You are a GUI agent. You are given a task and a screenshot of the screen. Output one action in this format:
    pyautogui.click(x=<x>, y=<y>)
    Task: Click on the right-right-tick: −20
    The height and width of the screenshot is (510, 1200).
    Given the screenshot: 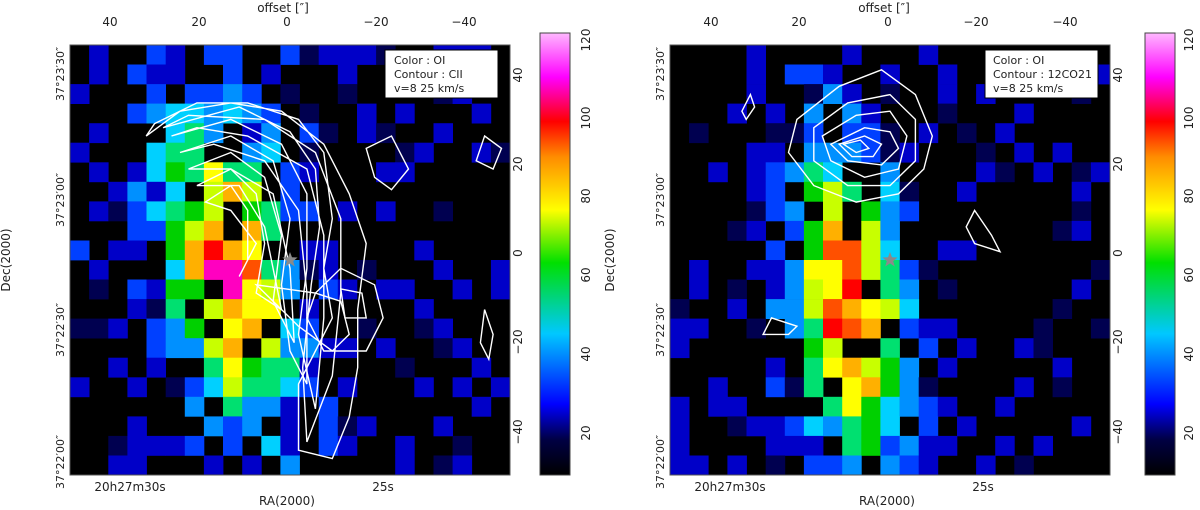 What is the action you would take?
    pyautogui.click(x=1118, y=341)
    